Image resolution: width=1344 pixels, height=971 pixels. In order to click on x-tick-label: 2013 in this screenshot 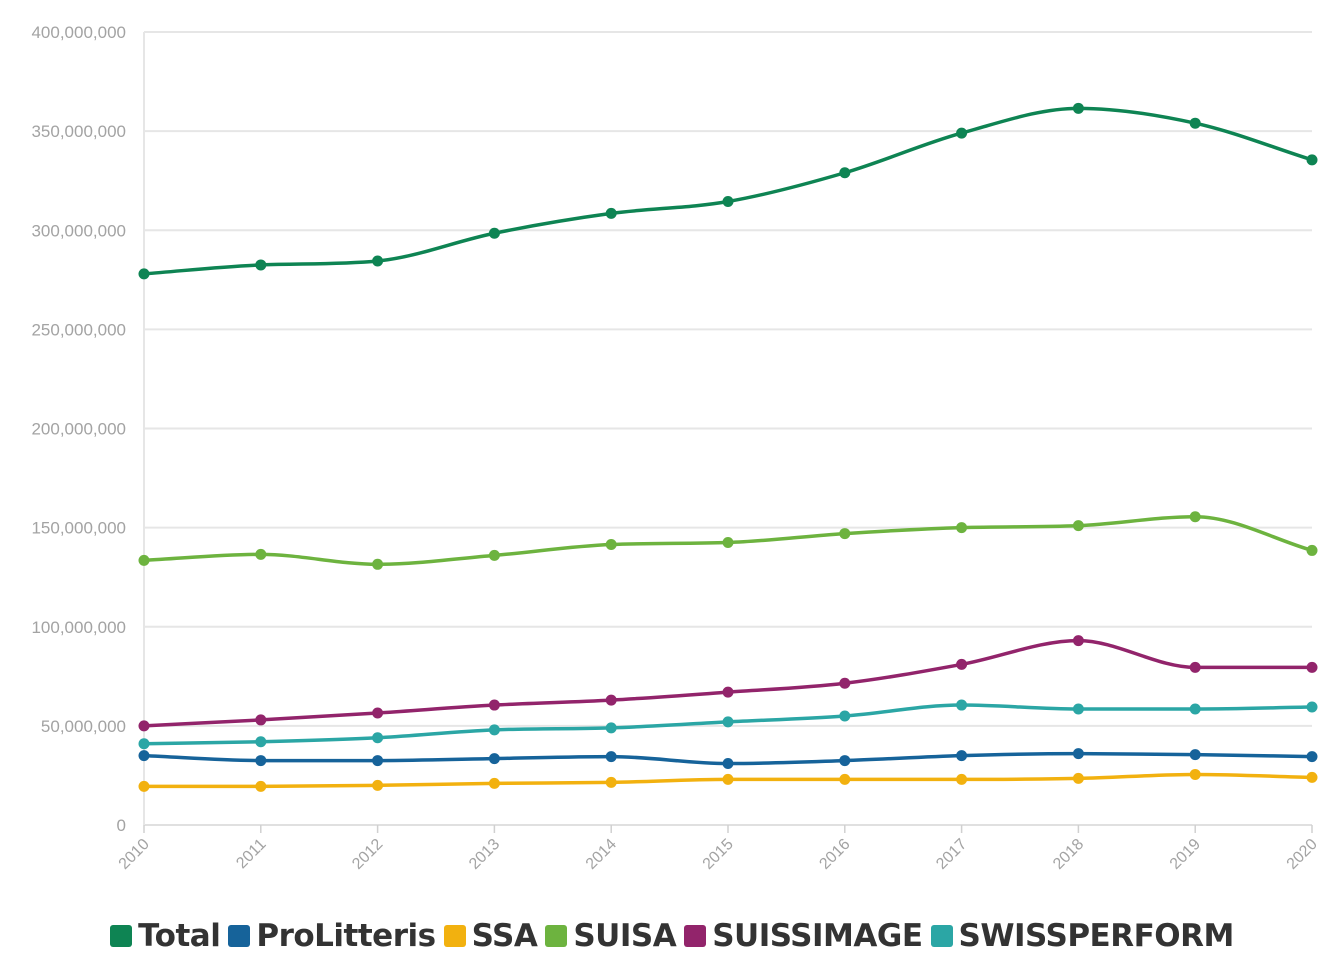, I will do `click(484, 854)`.